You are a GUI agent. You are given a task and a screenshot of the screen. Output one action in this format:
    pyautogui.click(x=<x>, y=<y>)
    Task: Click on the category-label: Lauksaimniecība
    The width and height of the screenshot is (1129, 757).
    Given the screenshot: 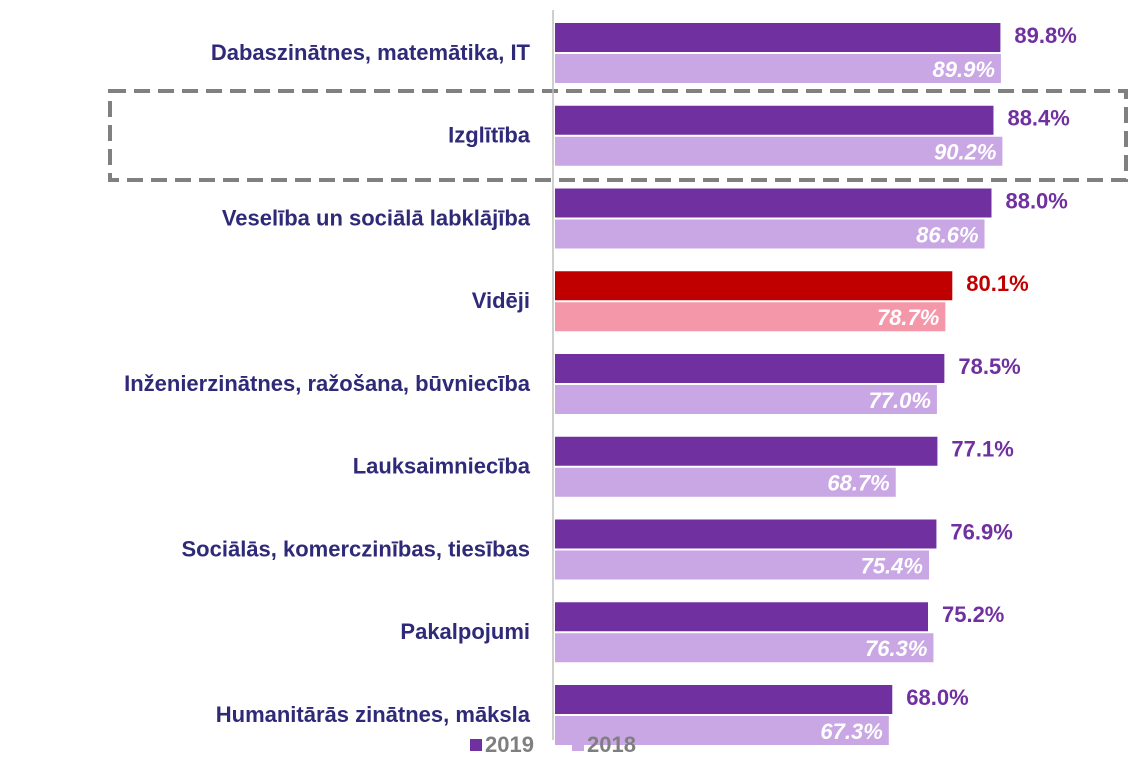 What is the action you would take?
    pyautogui.click(x=442, y=466)
    